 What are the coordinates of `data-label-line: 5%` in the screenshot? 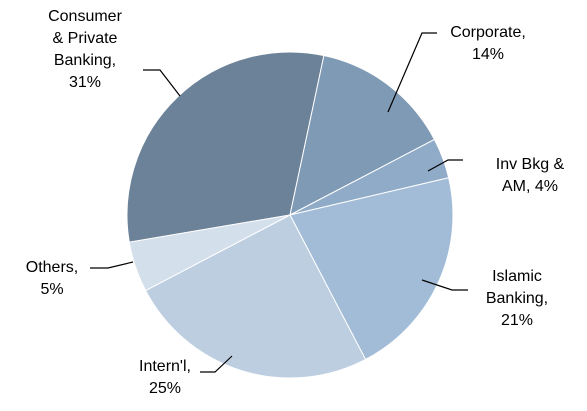 It's located at (51, 289).